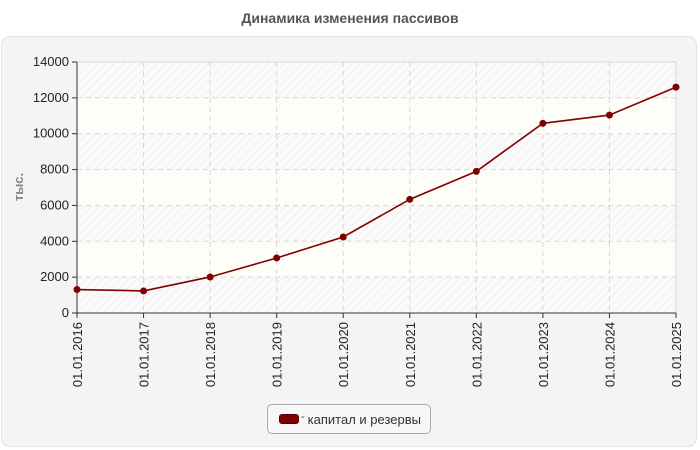 Image resolution: width=700 pixels, height=450 pixels. I want to click on y-tick-label: 10000, so click(51, 133).